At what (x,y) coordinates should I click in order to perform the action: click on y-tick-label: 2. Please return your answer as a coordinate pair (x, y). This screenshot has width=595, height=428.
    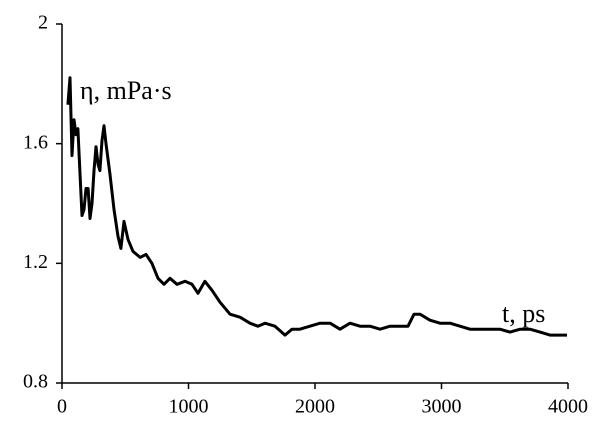
    Looking at the image, I should click on (43, 23).